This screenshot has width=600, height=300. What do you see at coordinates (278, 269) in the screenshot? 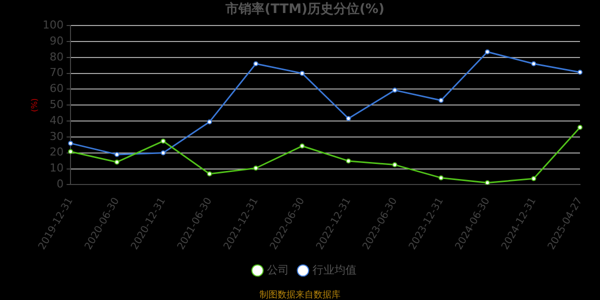
I see `legend-label: 公司` at bounding box center [278, 269].